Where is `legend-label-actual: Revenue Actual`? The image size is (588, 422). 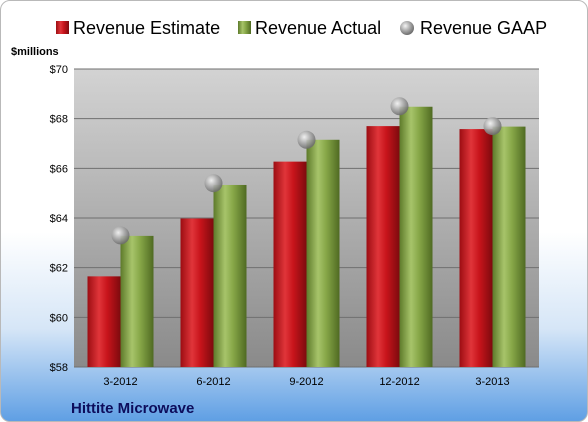 legend-label-actual: Revenue Actual is located at coordinates (318, 28).